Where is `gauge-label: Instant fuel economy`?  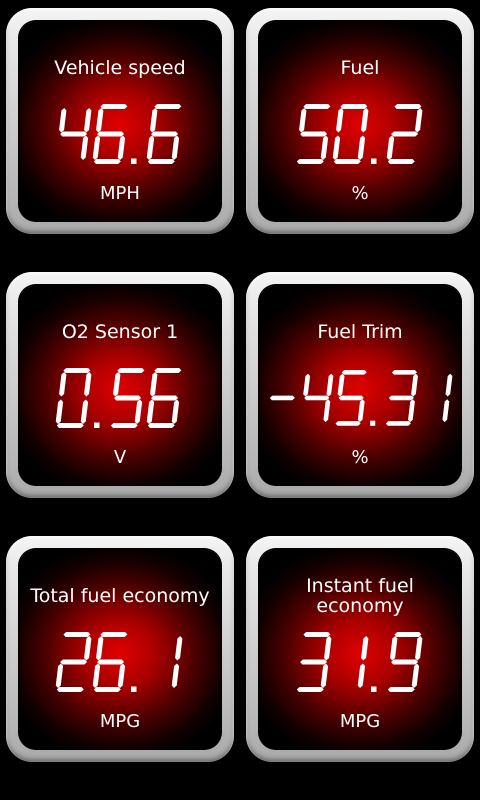 gauge-label: Instant fuel economy is located at coordinates (360, 596).